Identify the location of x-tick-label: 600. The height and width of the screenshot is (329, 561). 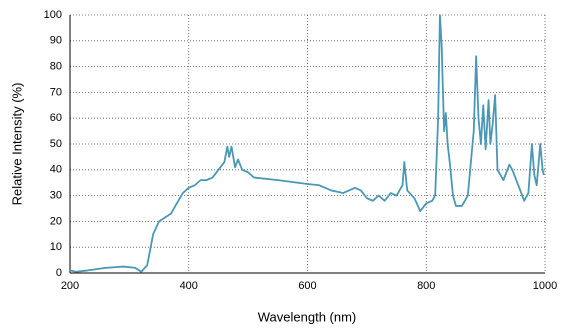
(307, 286).